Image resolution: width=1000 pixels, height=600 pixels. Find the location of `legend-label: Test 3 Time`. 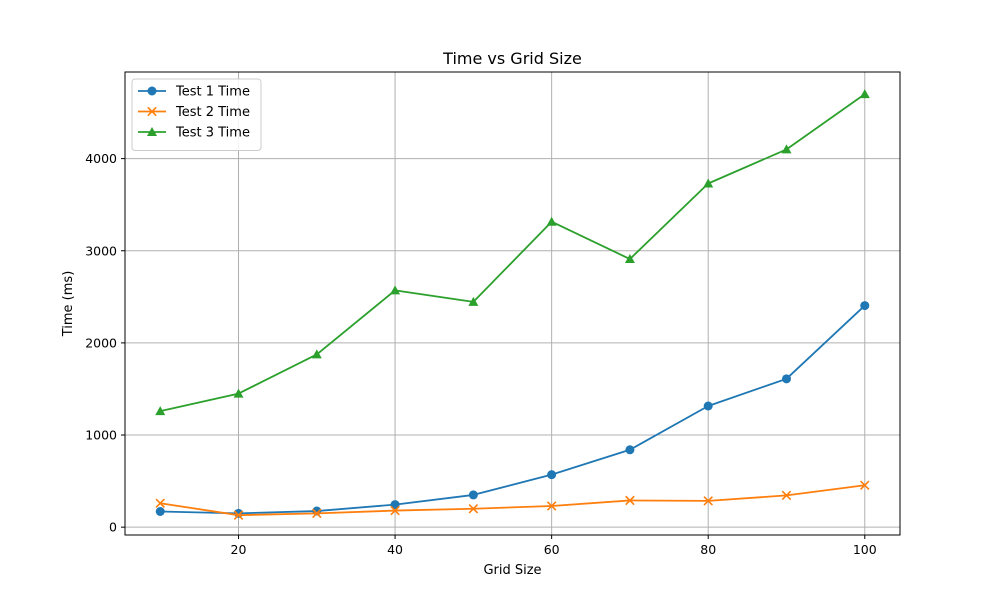

legend-label: Test 3 Time is located at coordinates (212, 133).